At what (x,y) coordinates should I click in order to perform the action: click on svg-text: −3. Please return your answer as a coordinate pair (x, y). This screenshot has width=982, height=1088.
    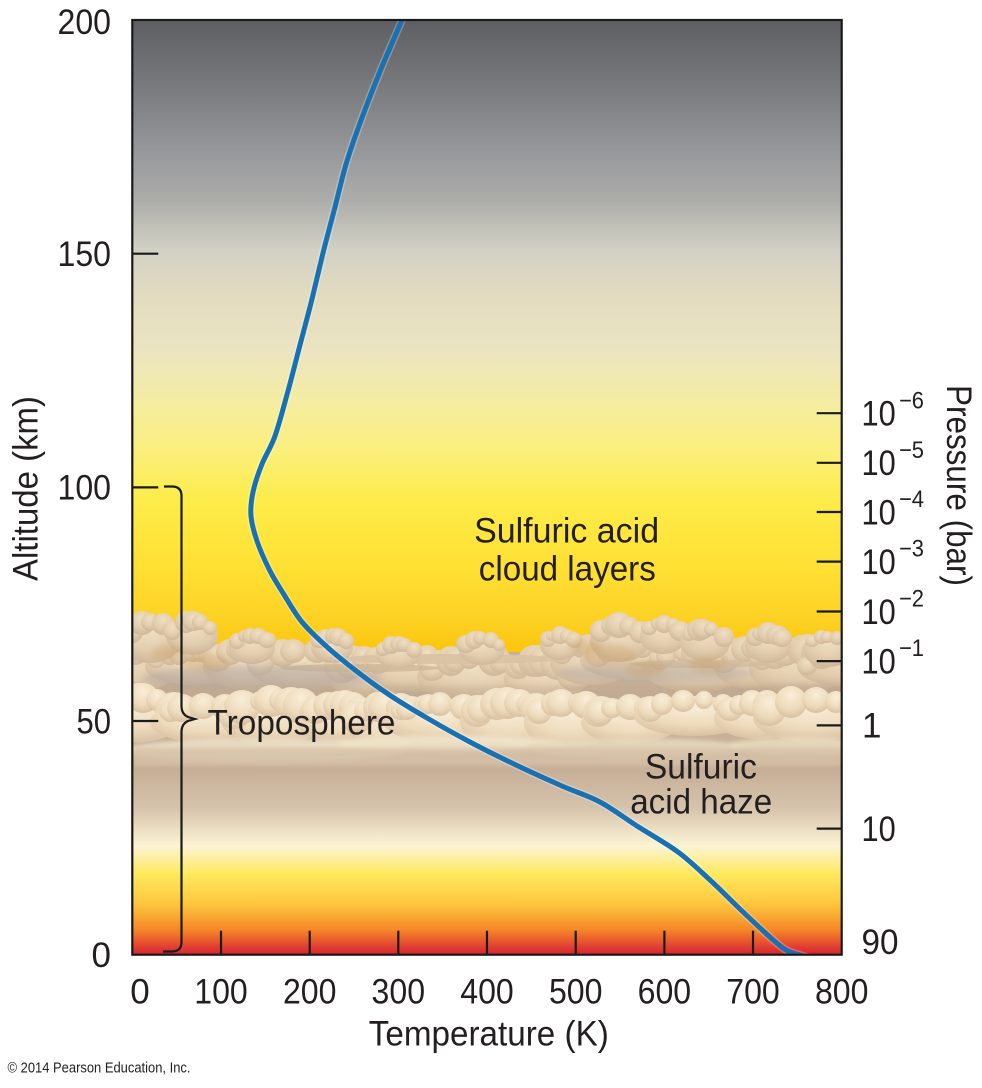
    Looking at the image, I should click on (911, 549).